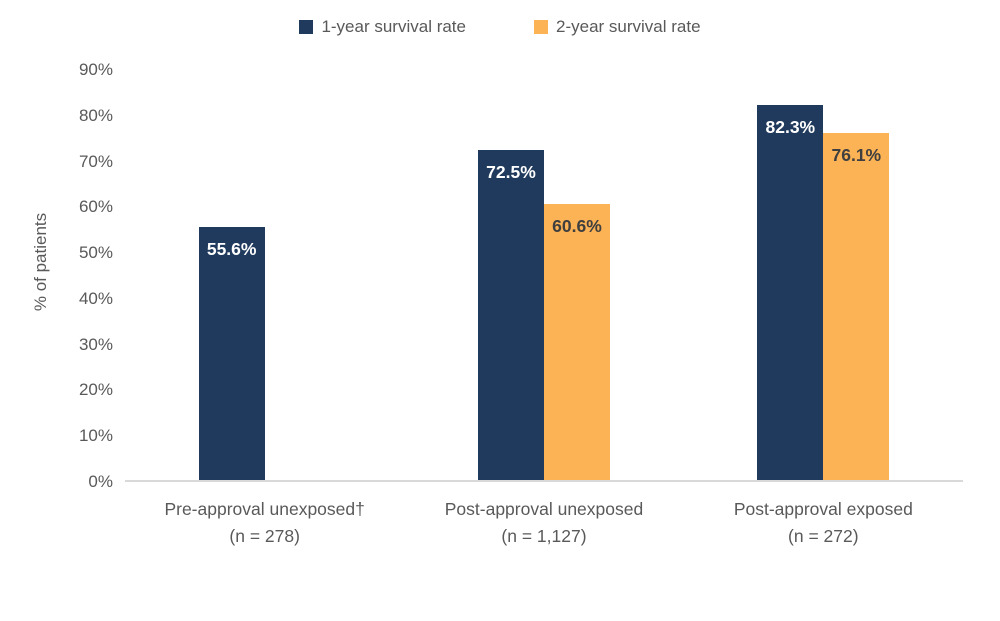 This screenshot has height=621, width=1000. What do you see at coordinates (95, 436) in the screenshot?
I see `y-tick-label: 10%` at bounding box center [95, 436].